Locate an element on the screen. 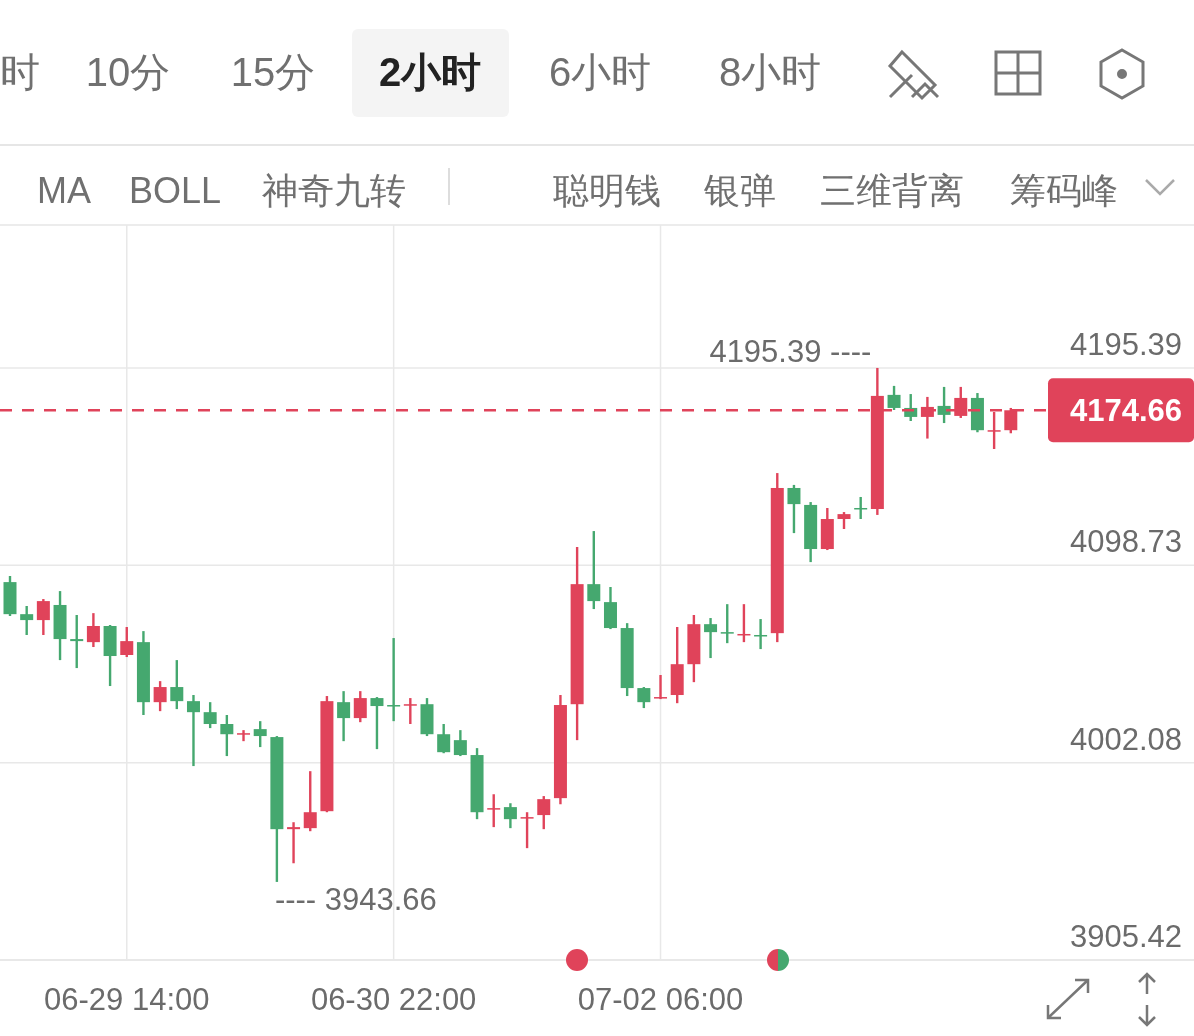 The image size is (1194, 1036). x-tick-label: 06-30 22:00 is located at coordinates (393, 999).